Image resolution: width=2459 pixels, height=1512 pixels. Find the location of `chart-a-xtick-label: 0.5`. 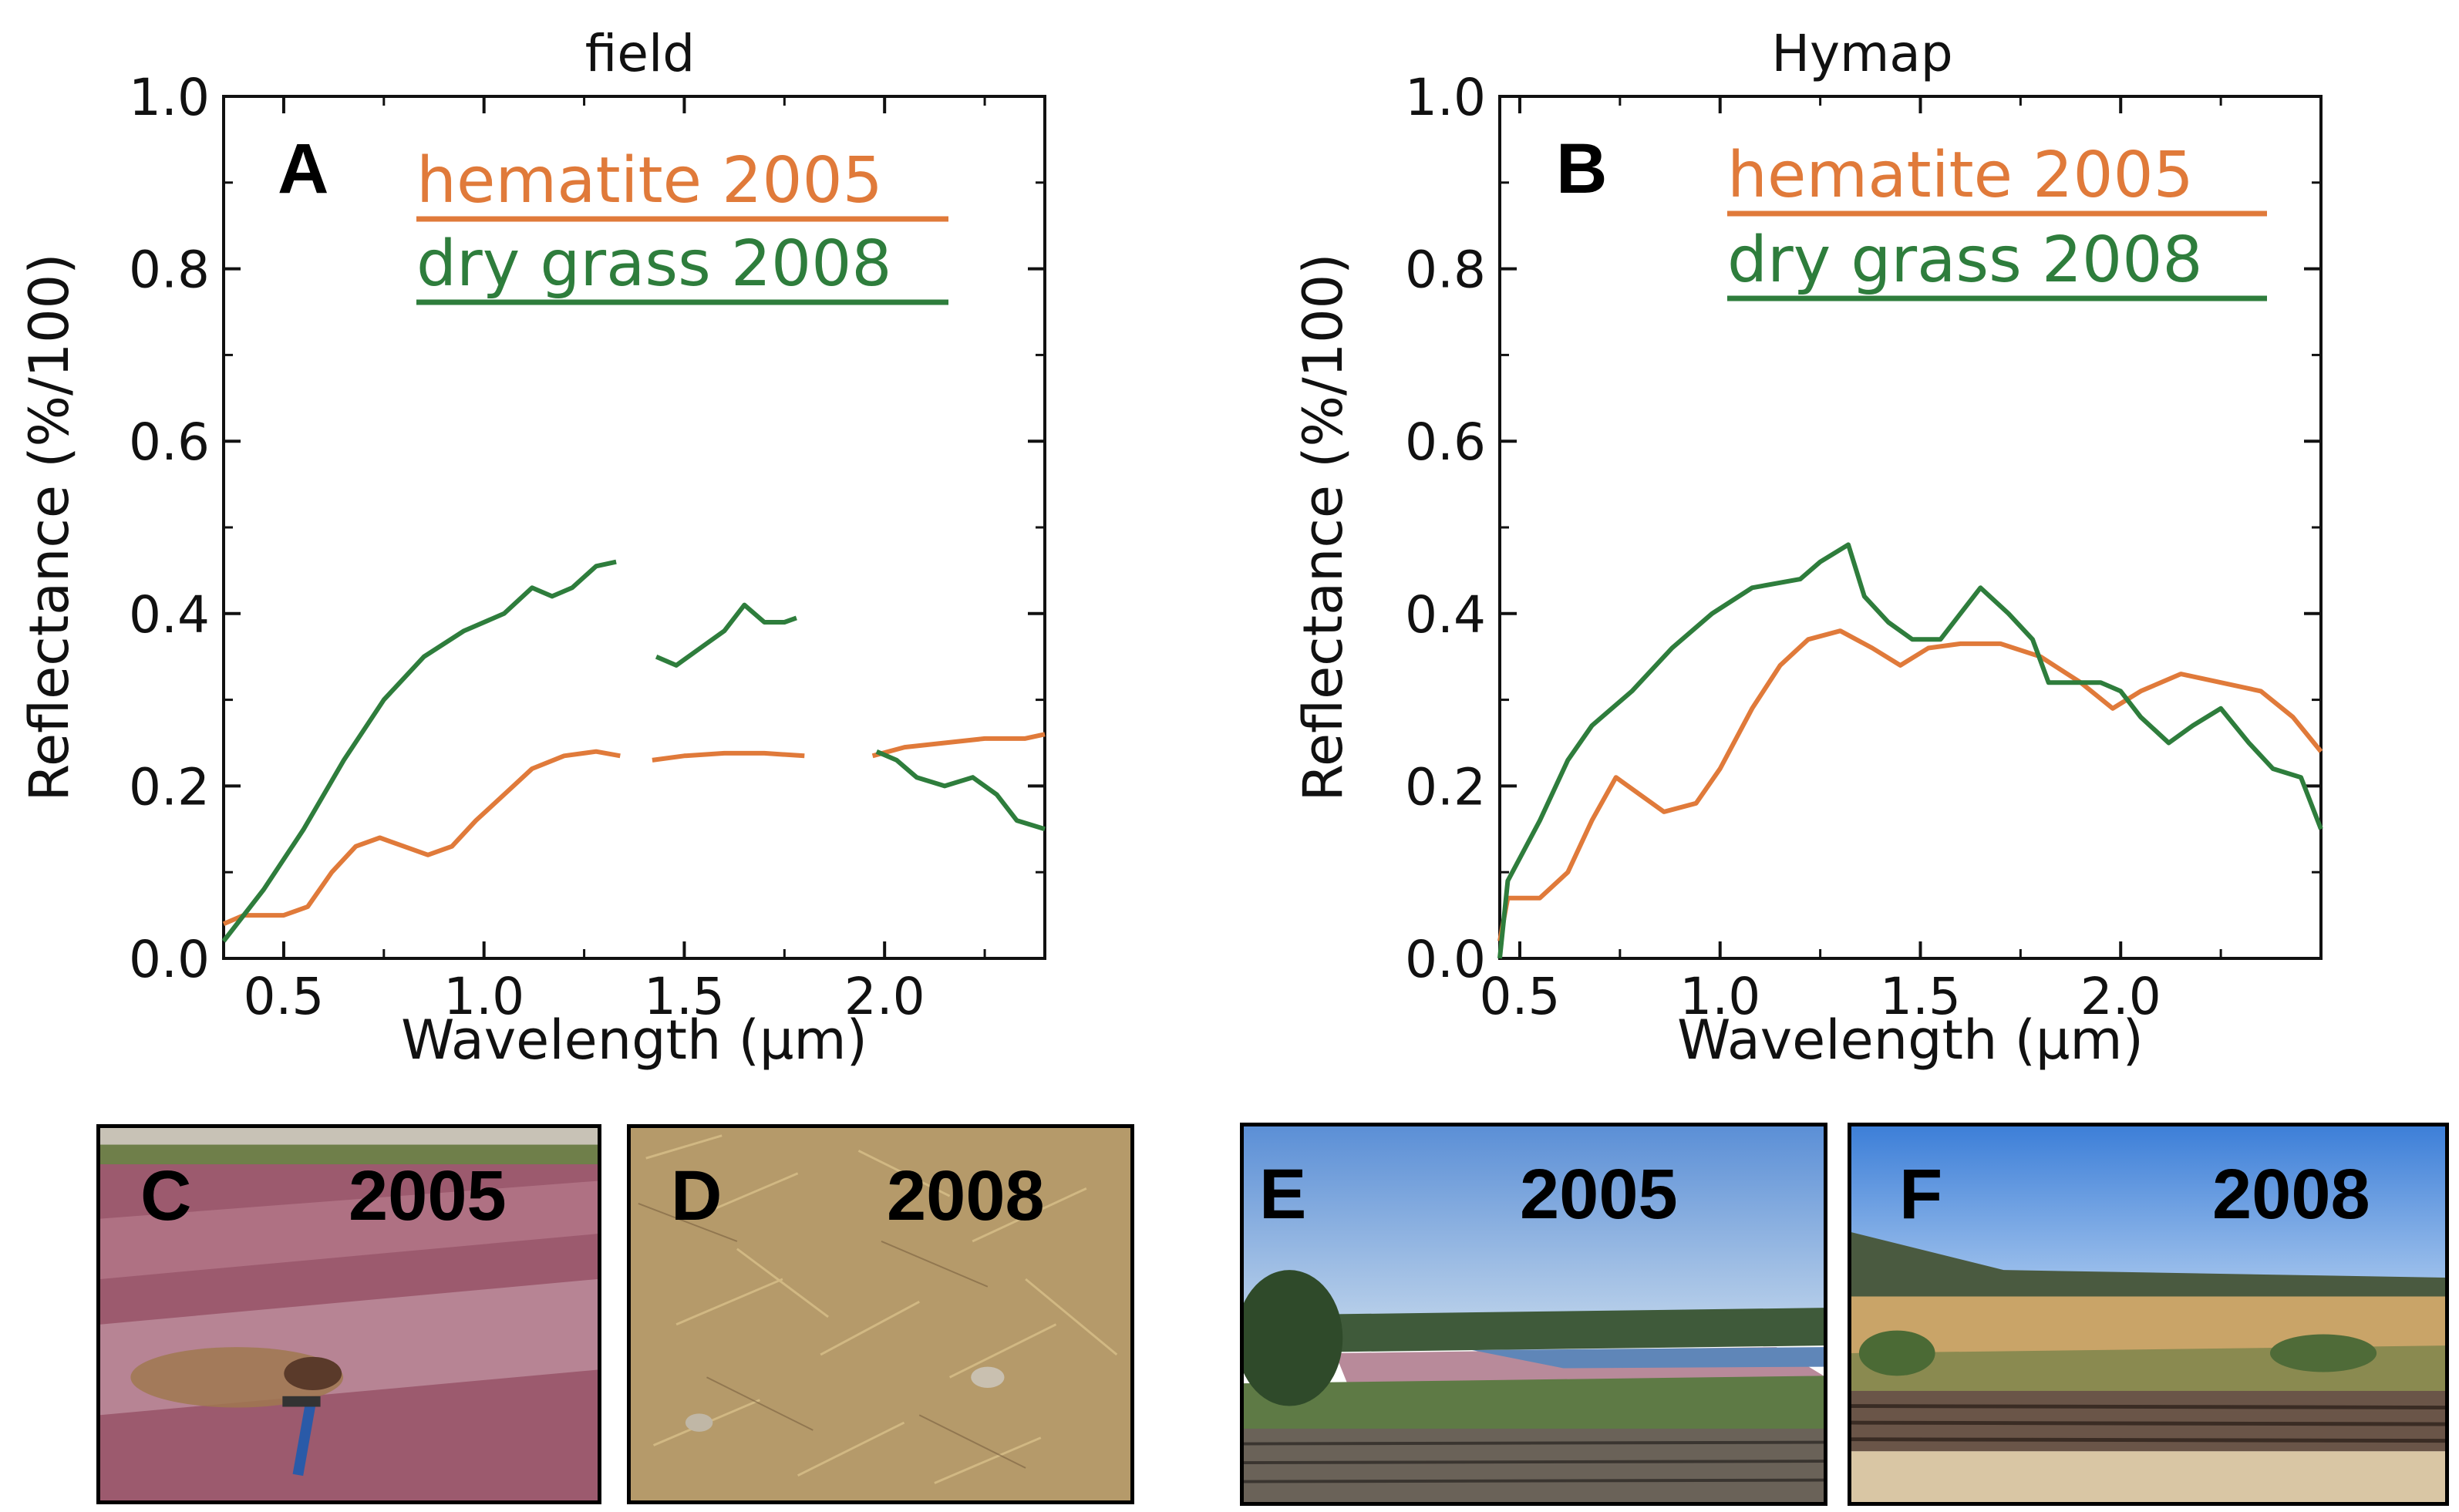

chart-a-xtick-label: 0.5 is located at coordinates (283, 996).